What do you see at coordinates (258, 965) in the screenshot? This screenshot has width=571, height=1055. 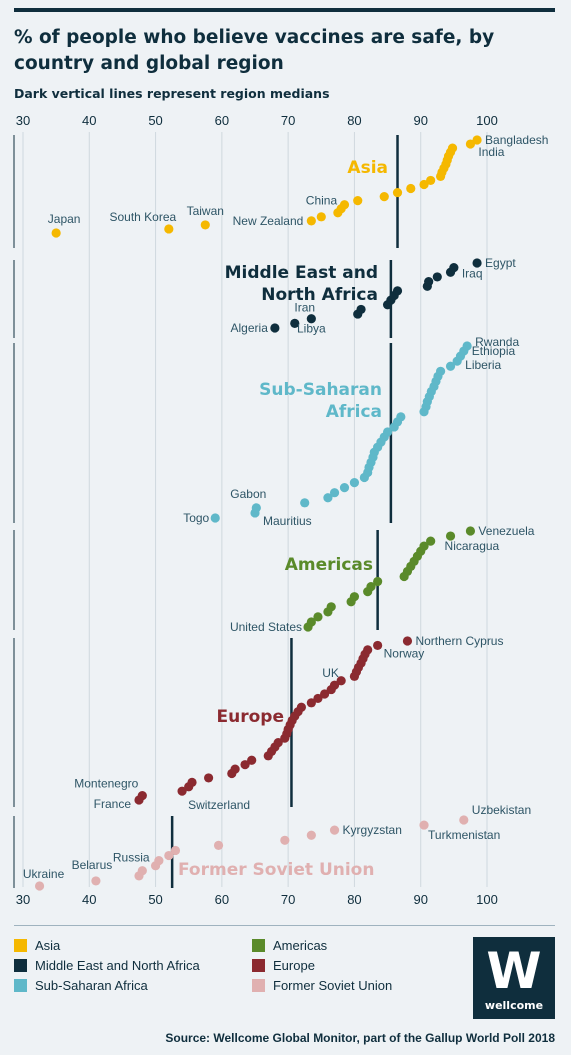 I see `legend-swatch-europe` at bounding box center [258, 965].